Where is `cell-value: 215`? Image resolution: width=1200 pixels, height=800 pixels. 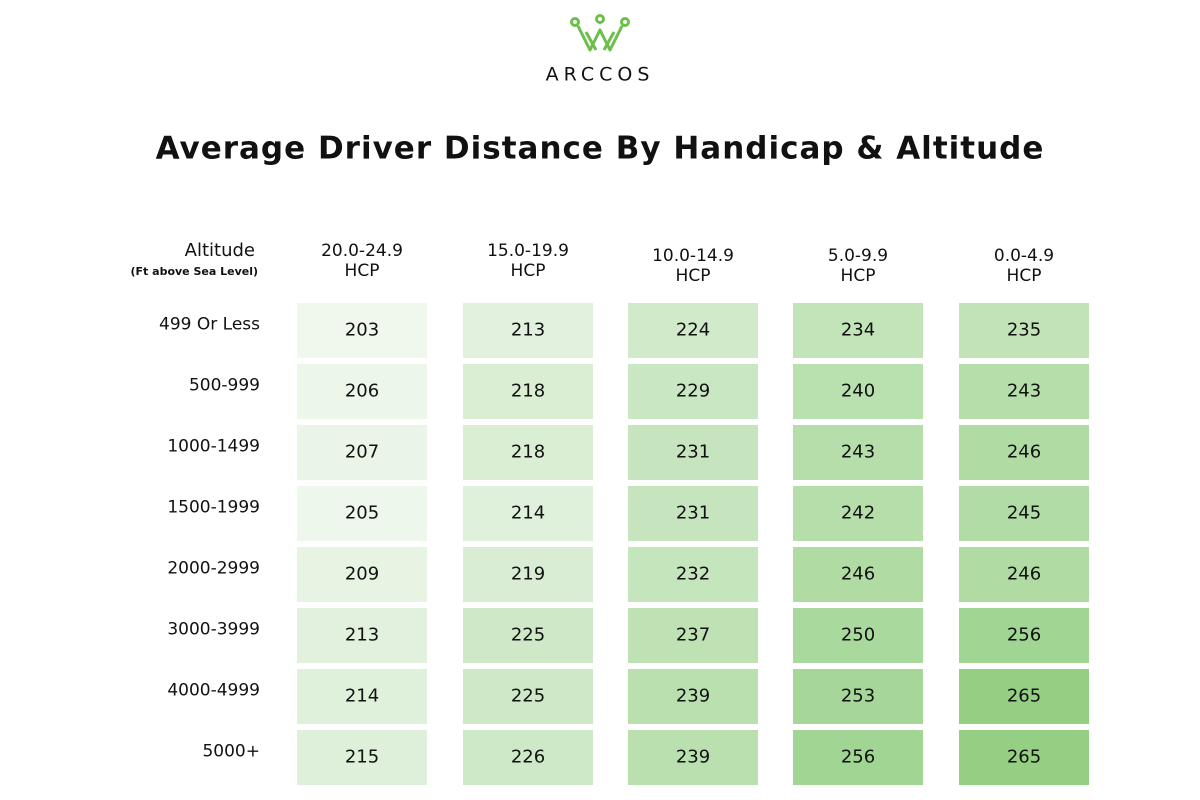 cell-value: 215 is located at coordinates (362, 757).